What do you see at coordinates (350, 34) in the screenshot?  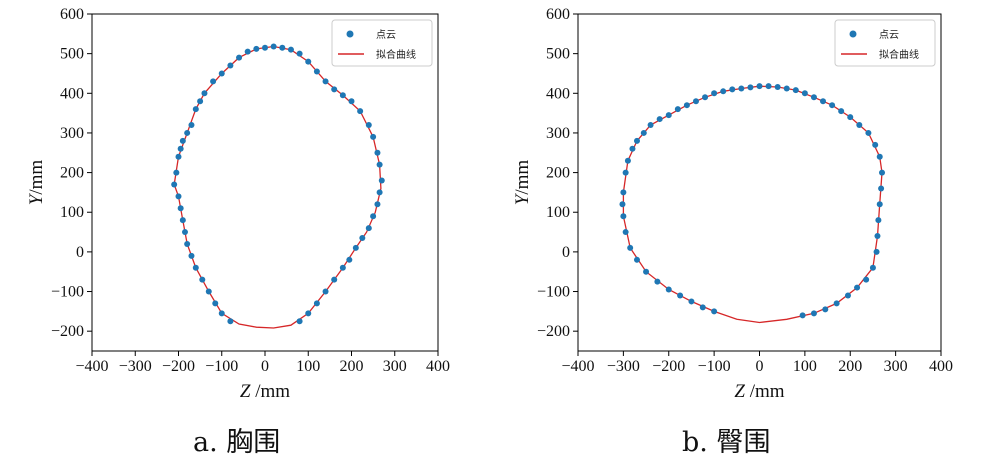 I see `legend-marker-points` at bounding box center [350, 34].